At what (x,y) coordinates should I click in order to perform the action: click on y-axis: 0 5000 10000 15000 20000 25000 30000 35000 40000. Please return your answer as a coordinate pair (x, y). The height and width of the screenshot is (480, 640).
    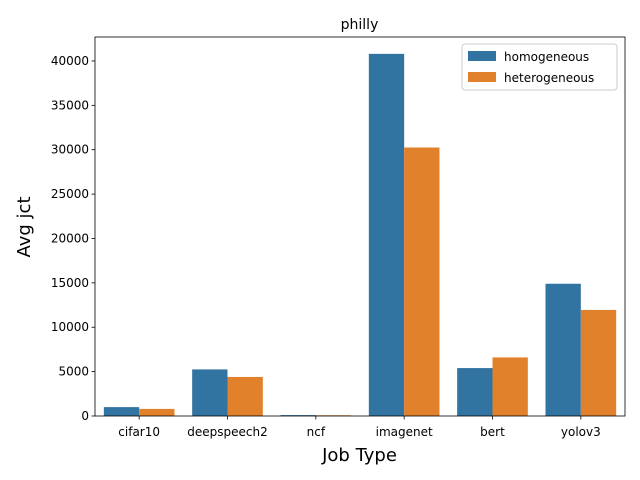
    Looking at the image, I should click on (73, 238).